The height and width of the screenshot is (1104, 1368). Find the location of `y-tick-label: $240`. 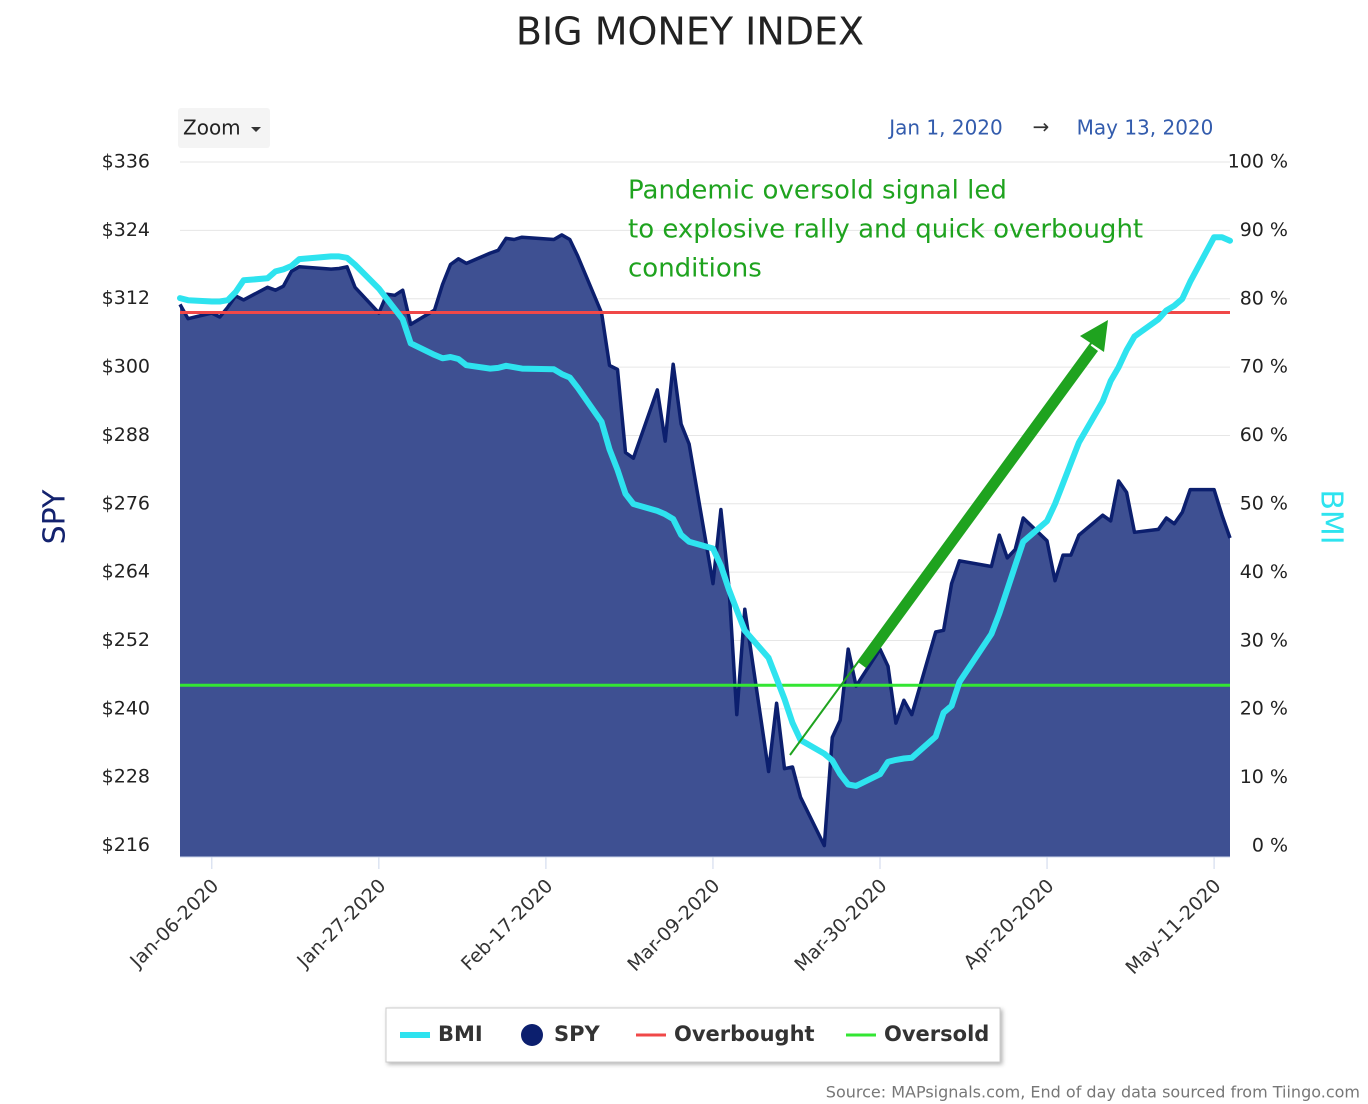

y-tick-label: $240 is located at coordinates (126, 708).